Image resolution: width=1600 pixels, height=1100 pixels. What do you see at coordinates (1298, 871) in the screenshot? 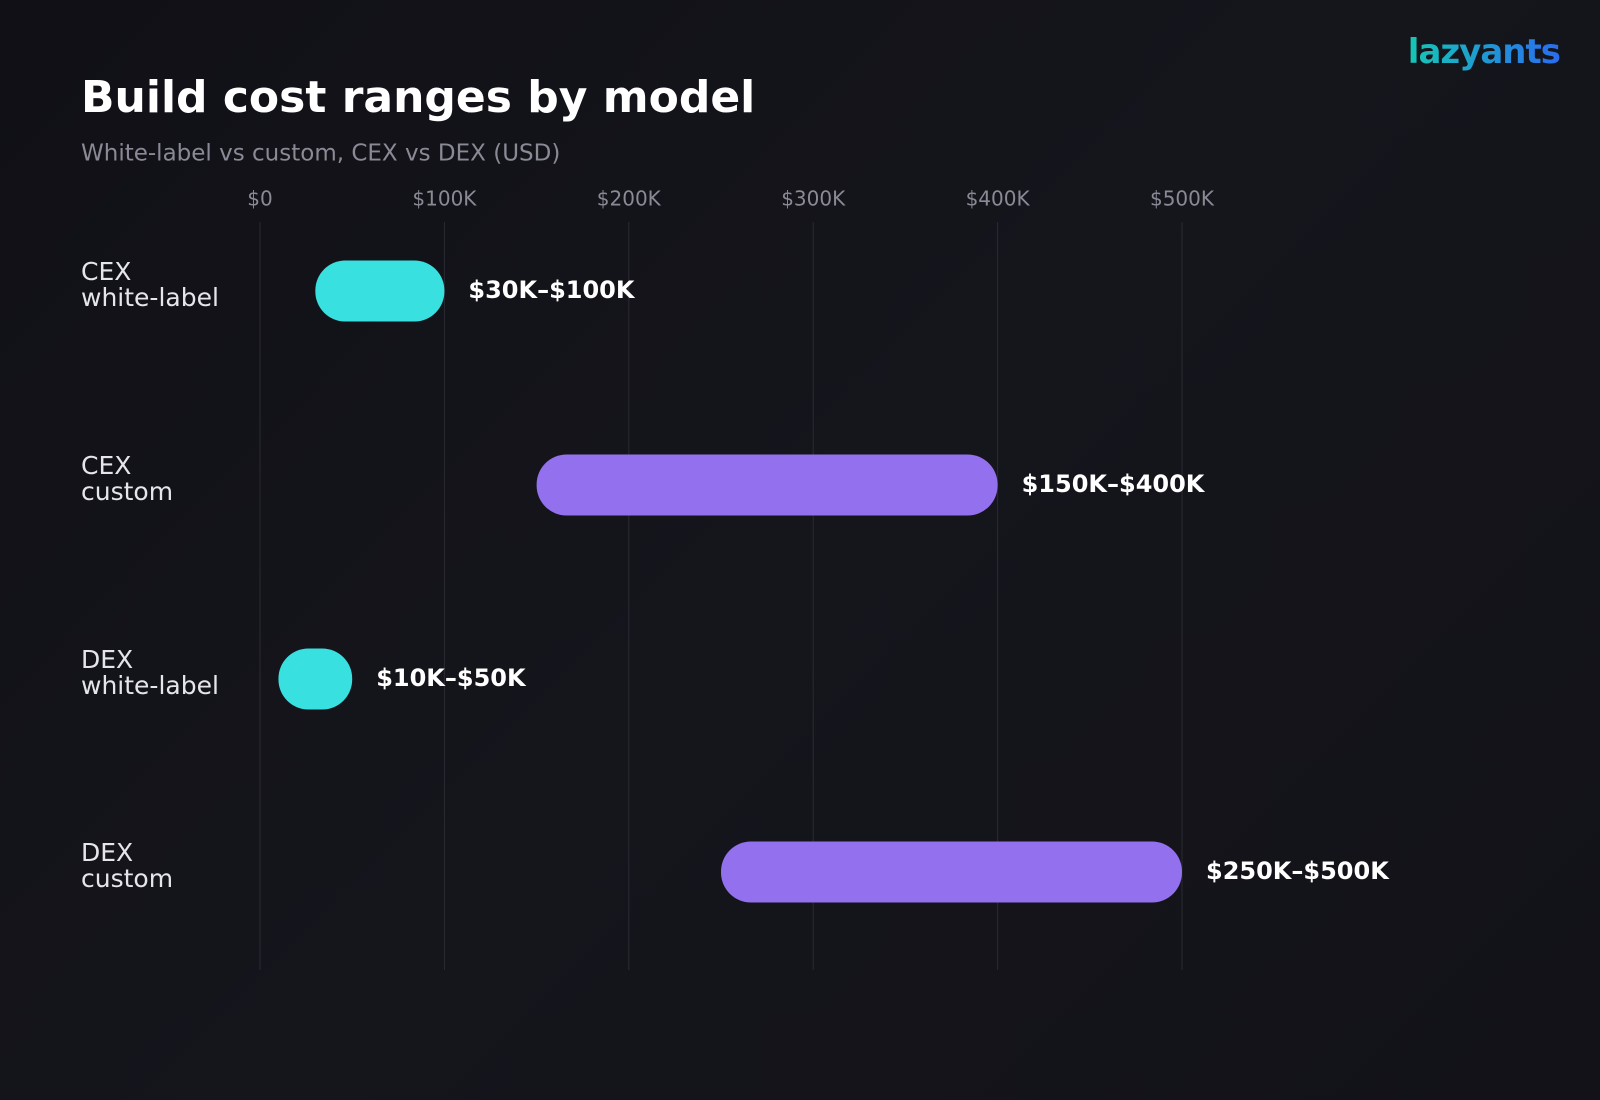
I see `value-label: $250K–$500K` at bounding box center [1298, 871].